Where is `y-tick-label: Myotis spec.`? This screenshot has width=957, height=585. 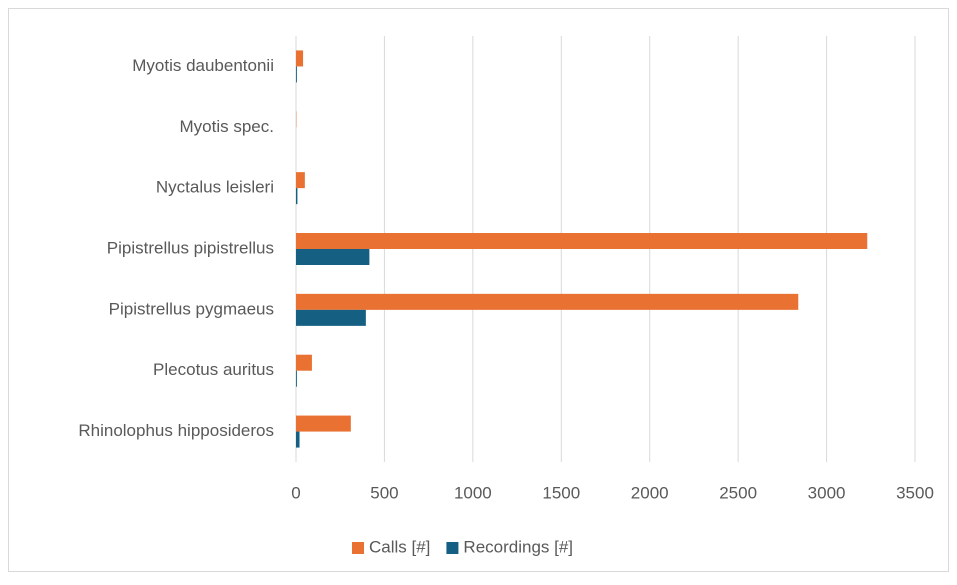
y-tick-label: Myotis spec. is located at coordinates (227, 126).